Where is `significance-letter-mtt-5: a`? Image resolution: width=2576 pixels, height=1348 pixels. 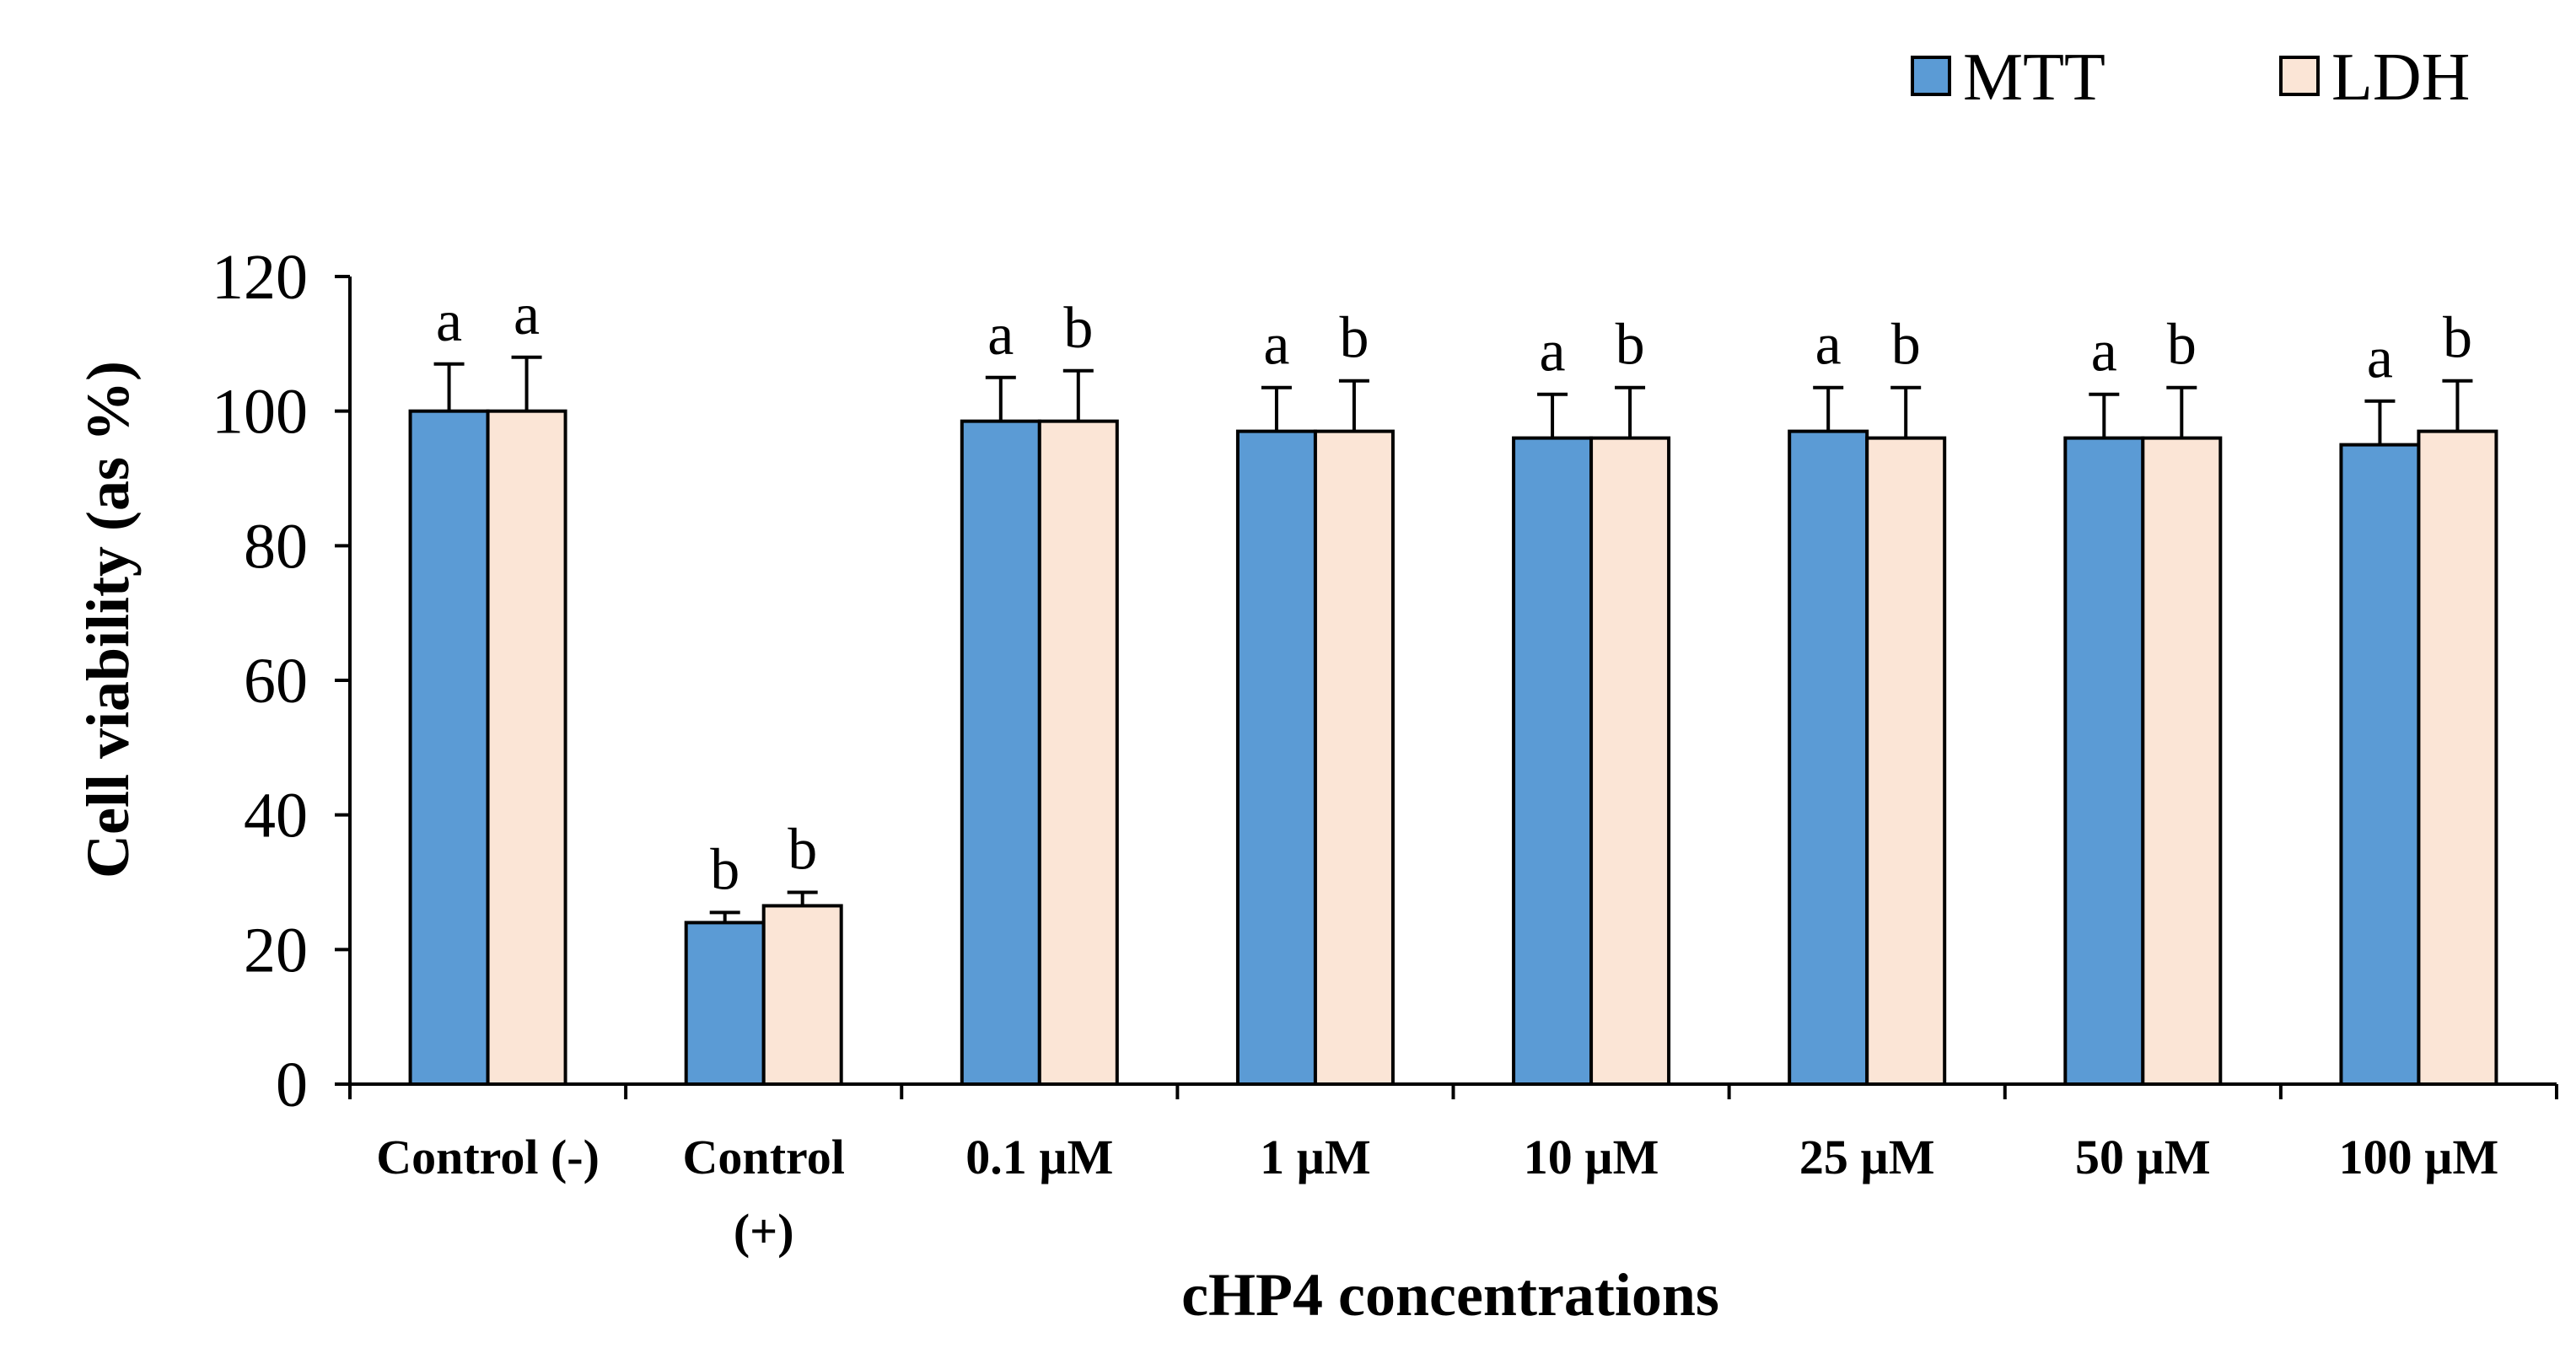 significance-letter-mtt-5: a is located at coordinates (1553, 352).